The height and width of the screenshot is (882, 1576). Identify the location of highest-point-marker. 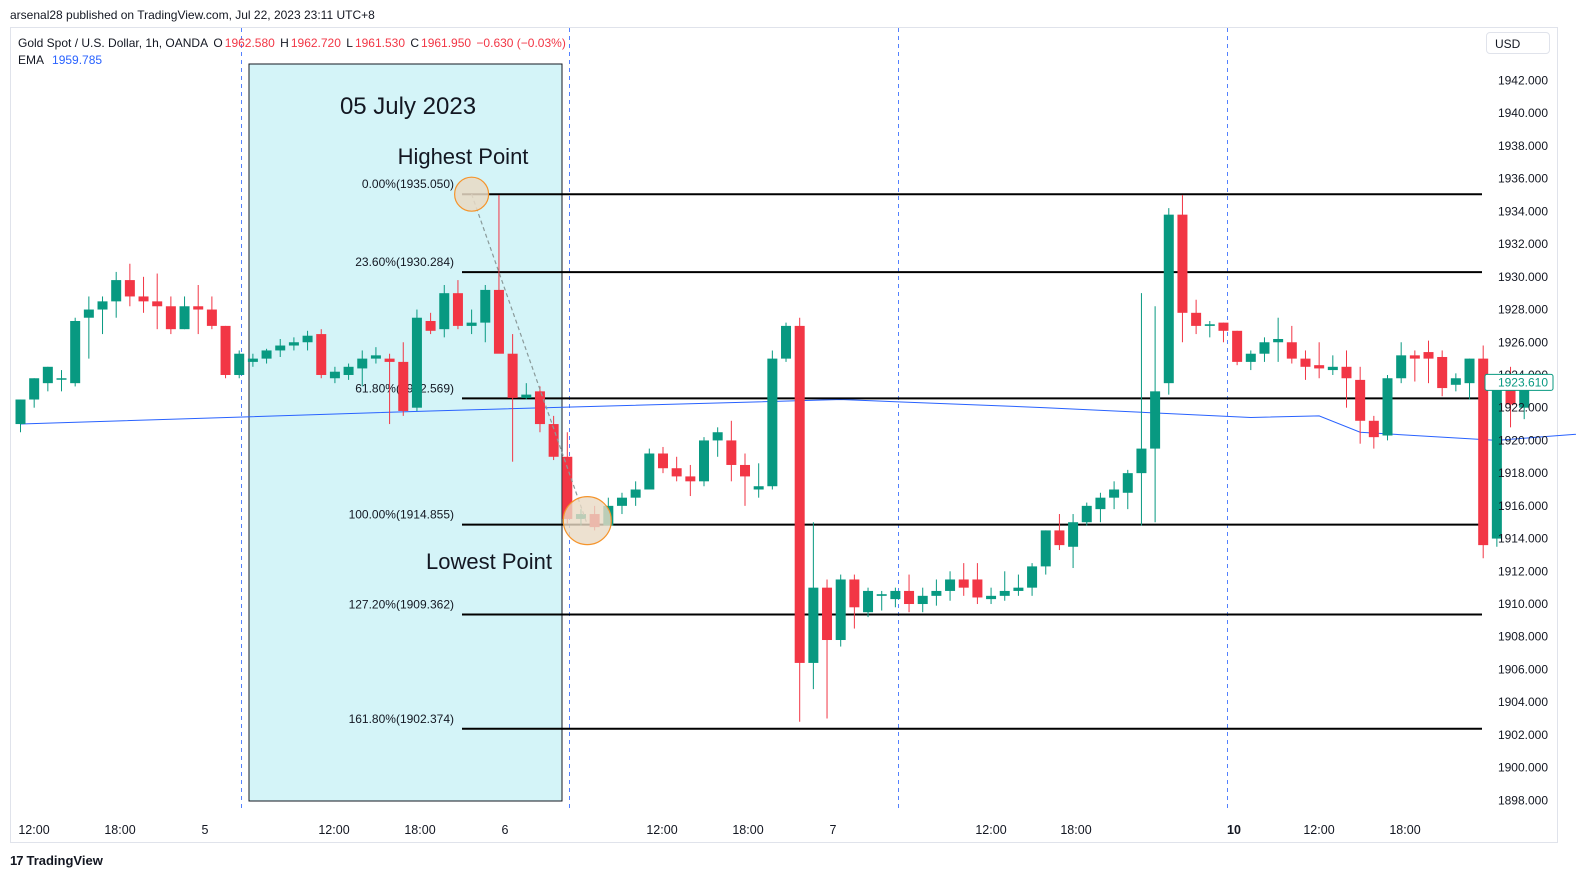
(472, 194).